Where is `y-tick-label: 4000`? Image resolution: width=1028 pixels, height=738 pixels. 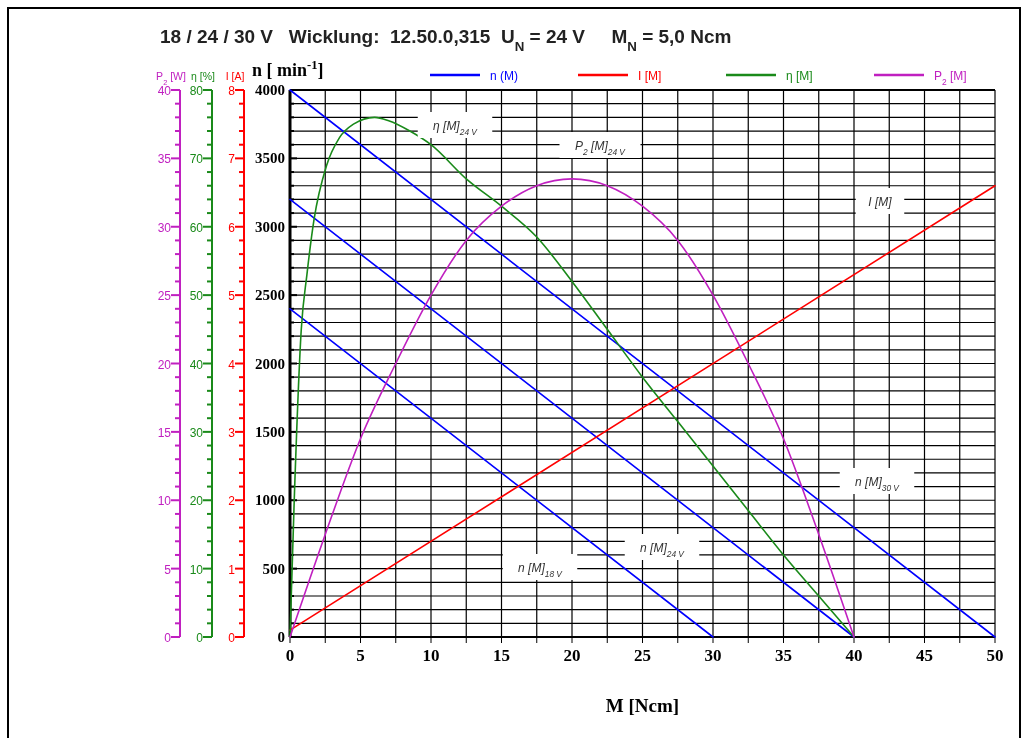
y-tick-label: 4000 is located at coordinates (270, 90).